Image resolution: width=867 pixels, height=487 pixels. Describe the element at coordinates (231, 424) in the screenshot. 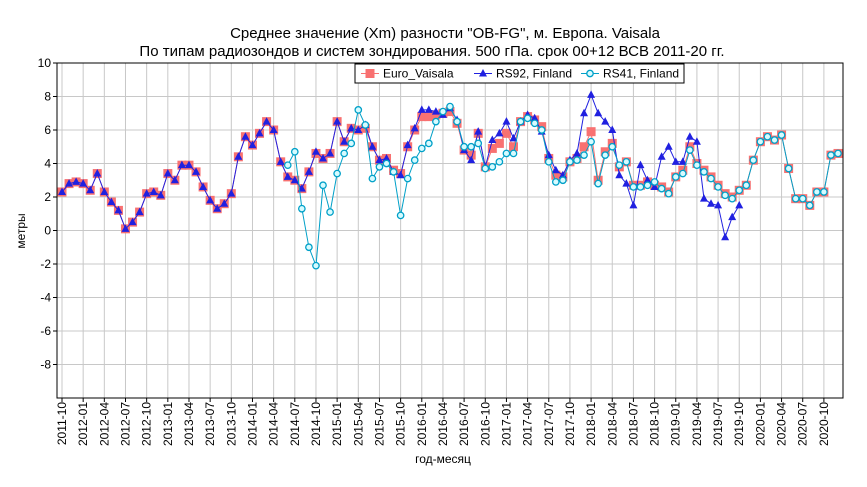

I see `x-tick-label: 2013-10` at that location.